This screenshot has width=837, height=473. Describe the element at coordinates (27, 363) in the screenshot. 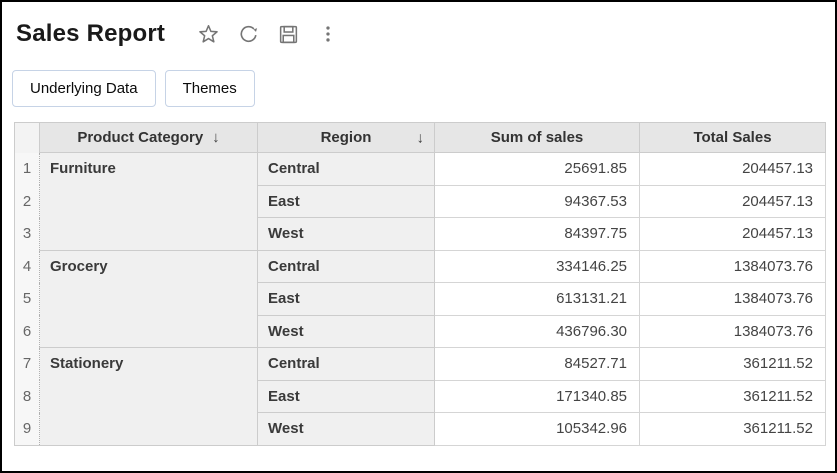

I see `row-number: 7` at that location.